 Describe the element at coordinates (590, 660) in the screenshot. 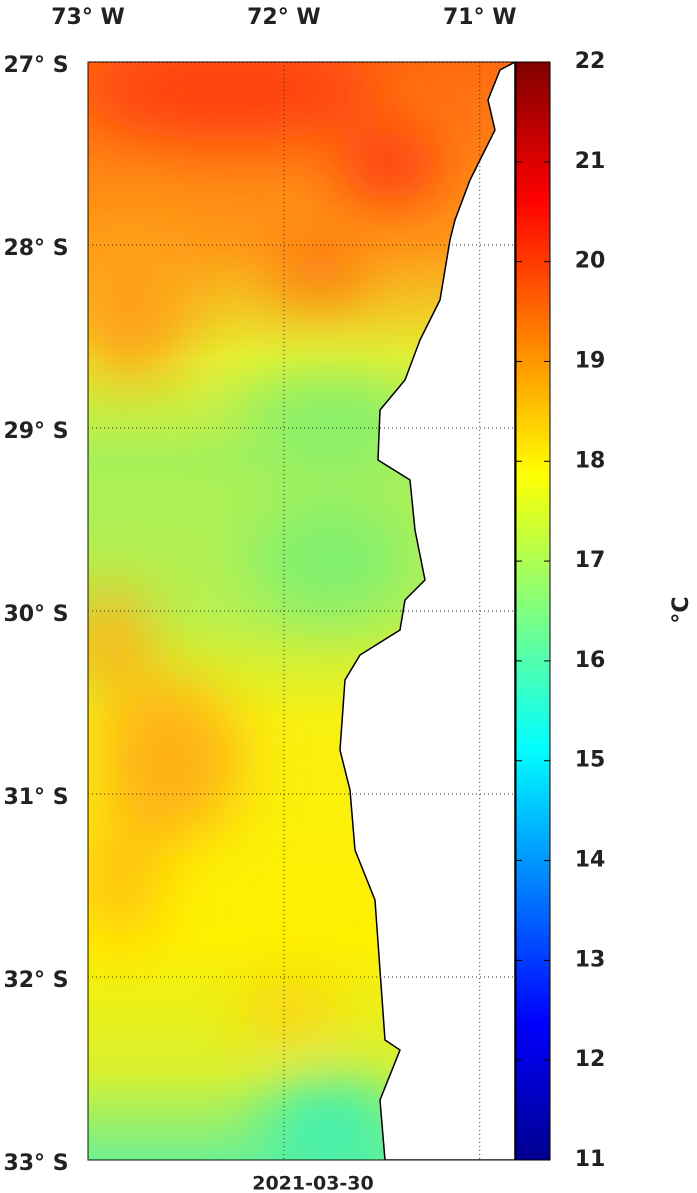

I see `colorbar-tick-label: 16` at that location.